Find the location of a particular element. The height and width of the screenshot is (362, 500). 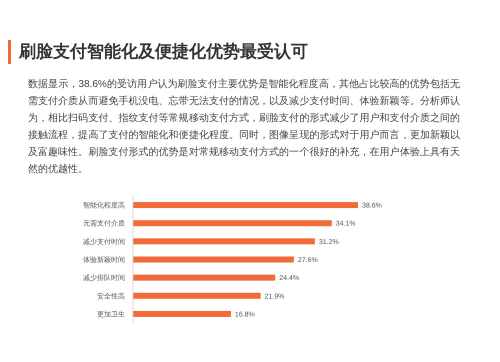

chart-title: 刷脸支付智能化及便捷化优势最受认可 is located at coordinates (158, 52).